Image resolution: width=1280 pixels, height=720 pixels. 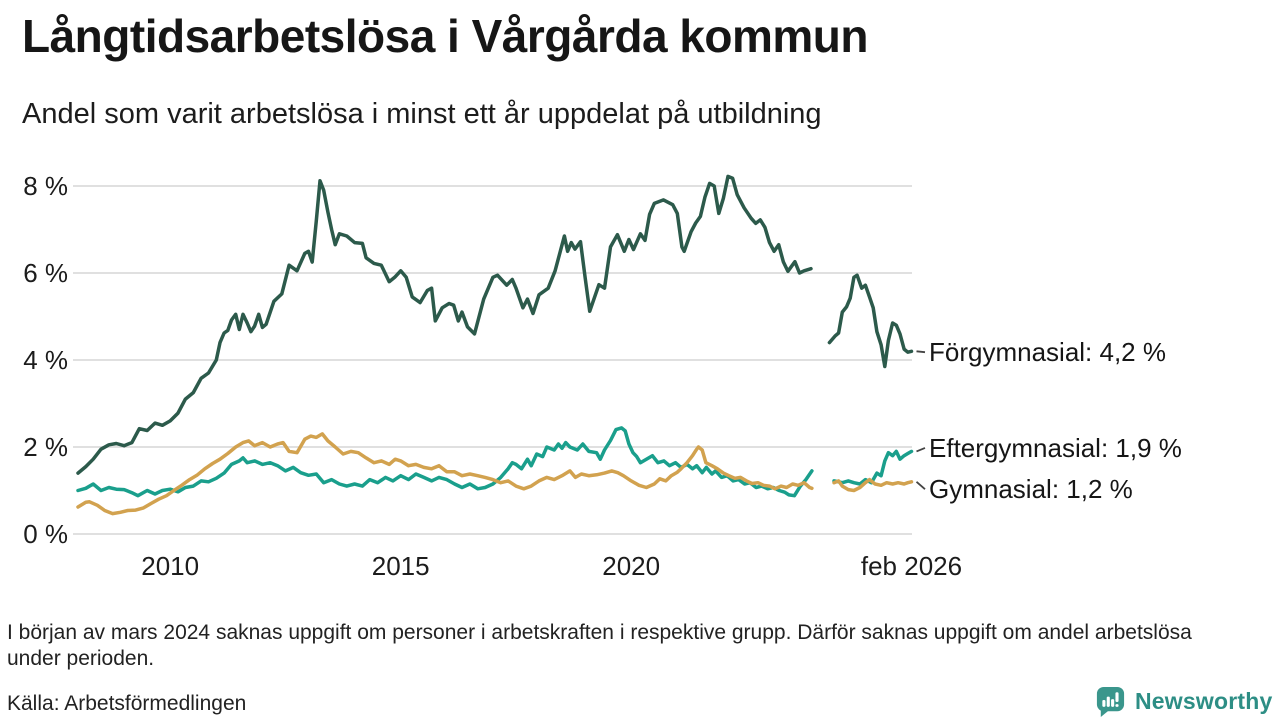 What do you see at coordinates (45, 273) in the screenshot?
I see `y-tick-label: 6 %` at bounding box center [45, 273].